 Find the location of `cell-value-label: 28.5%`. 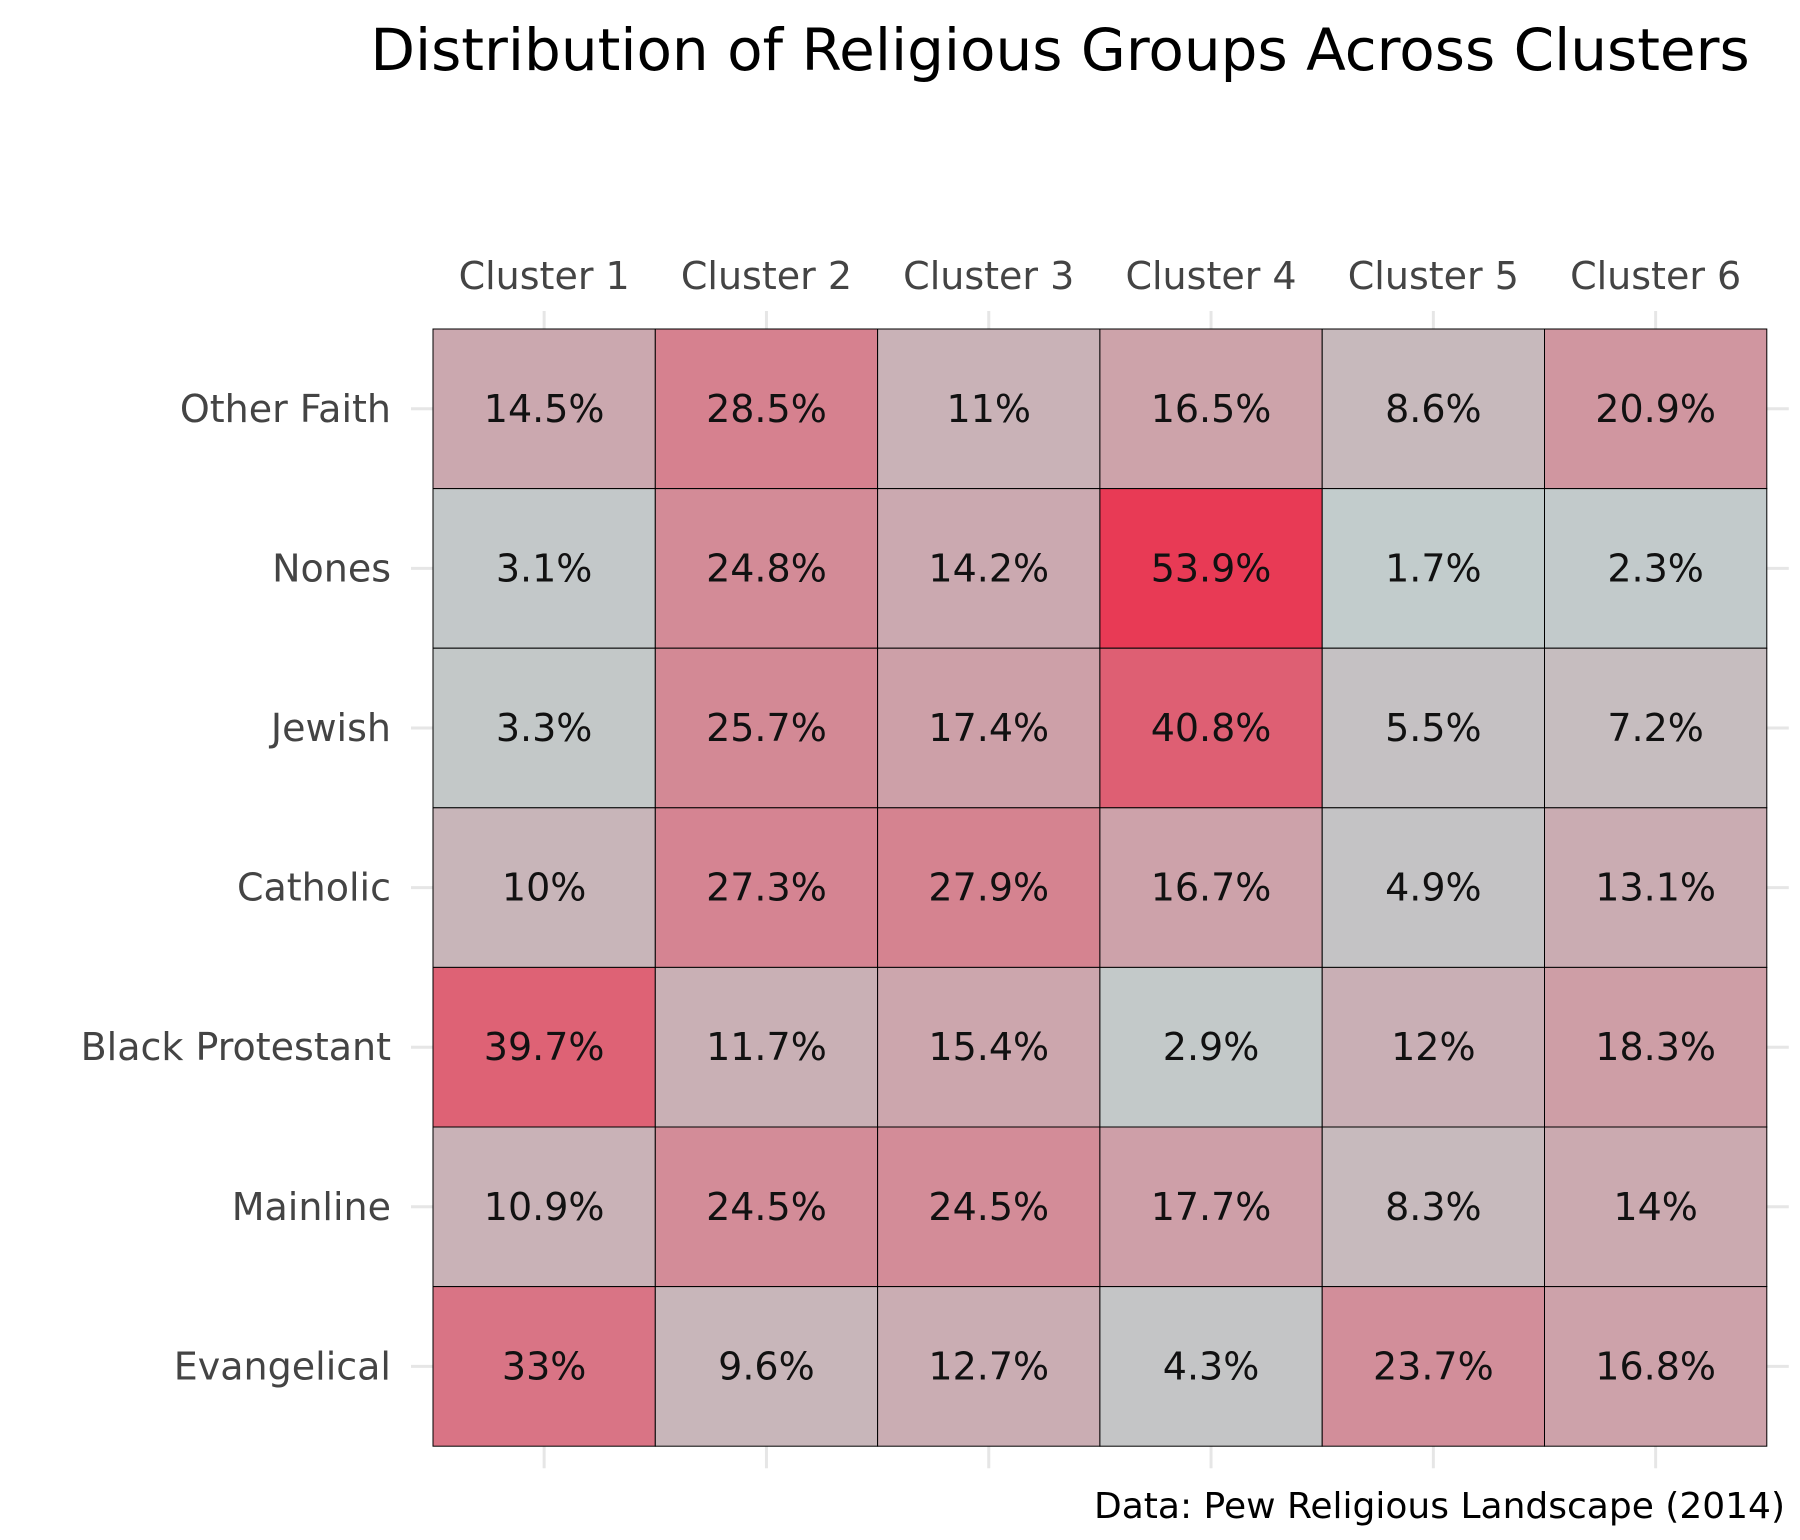

cell-value-label: 28.5% is located at coordinates (766, 409).